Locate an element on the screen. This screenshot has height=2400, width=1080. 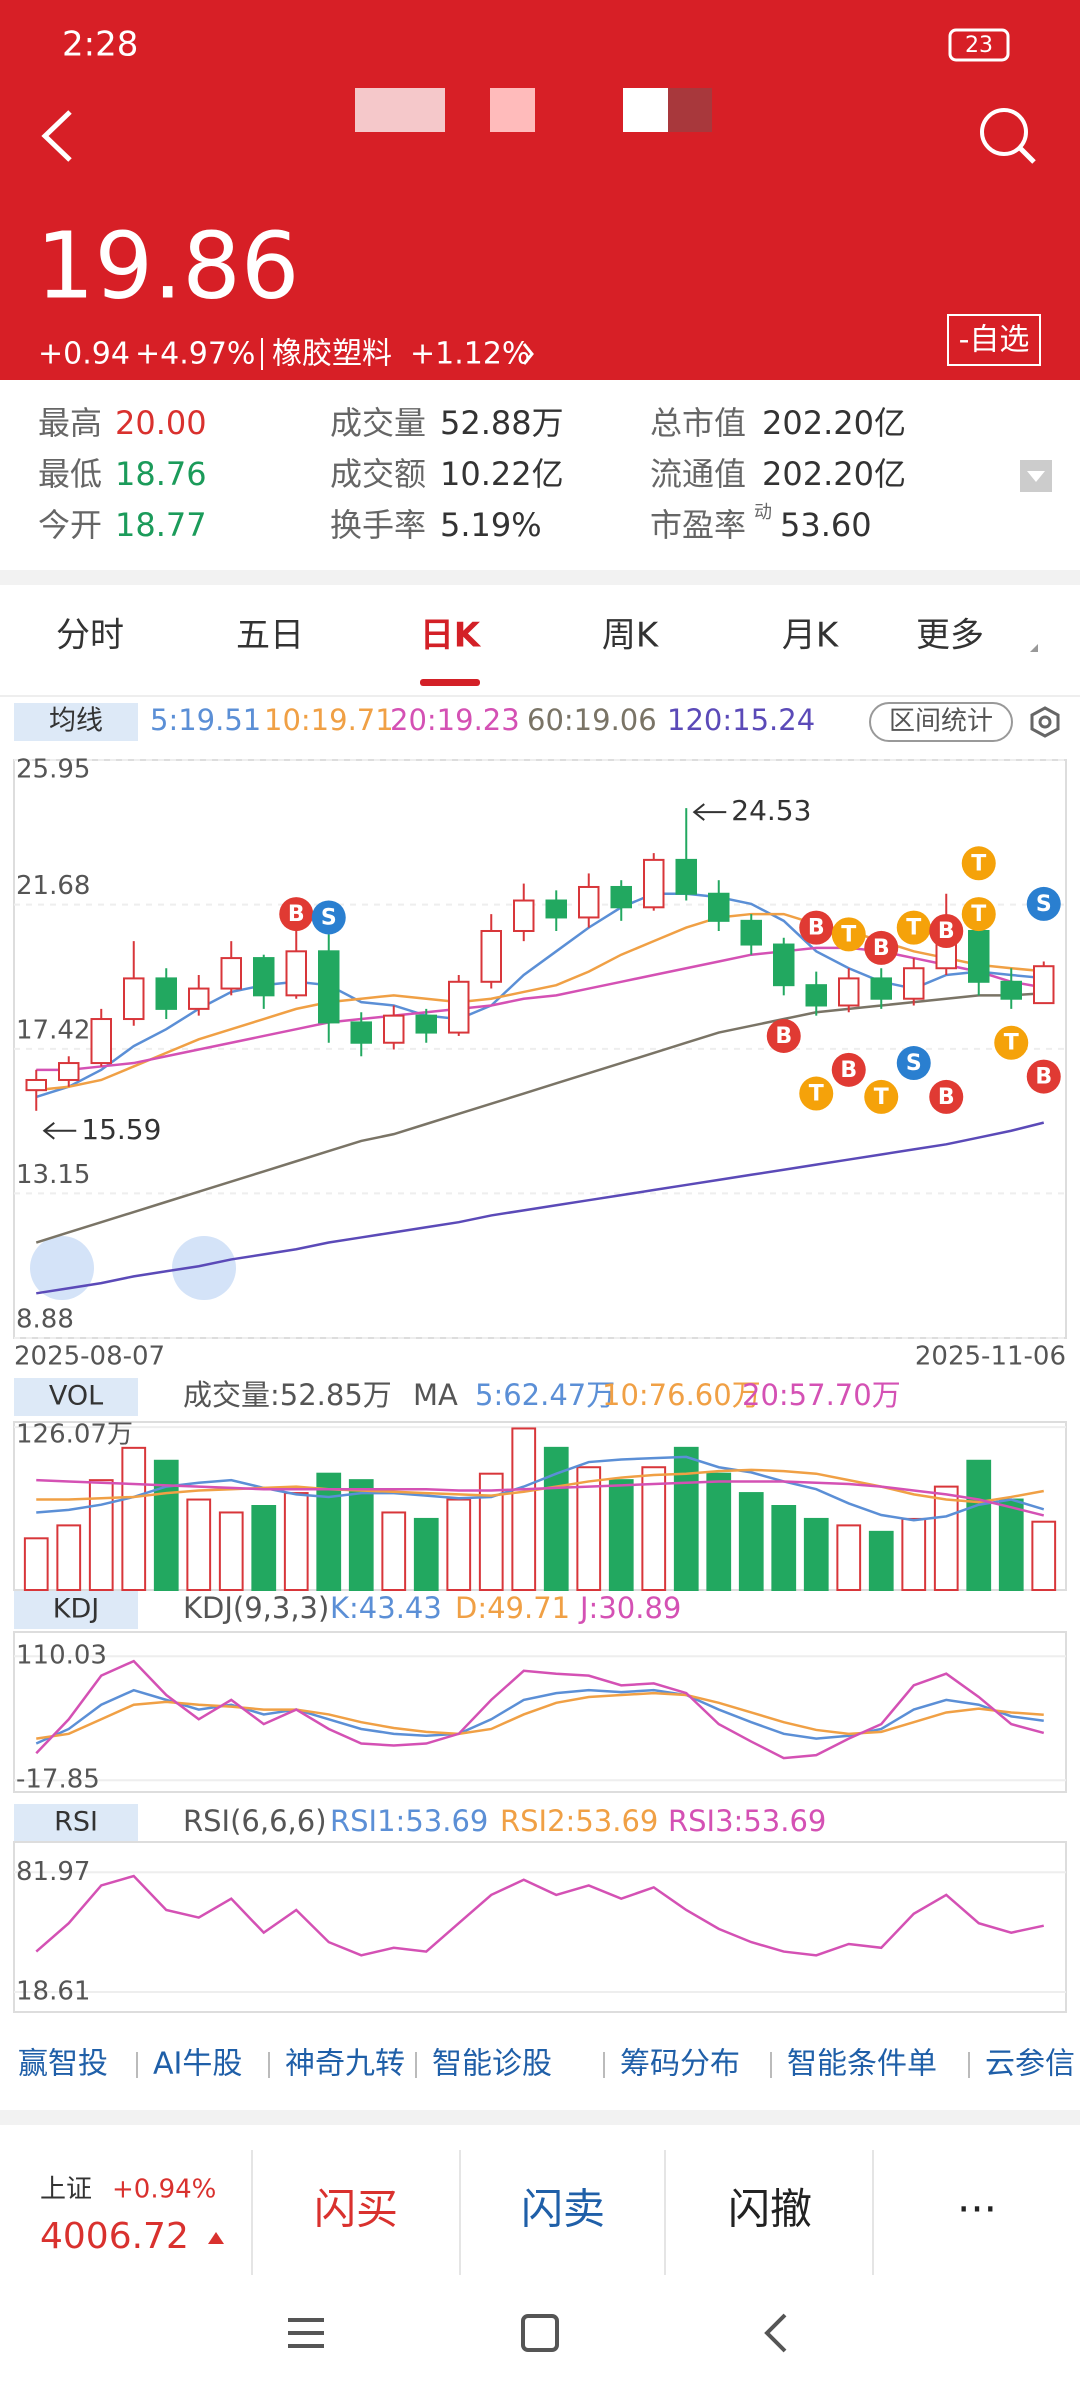
stat-label: 今开 is located at coordinates (70, 525).